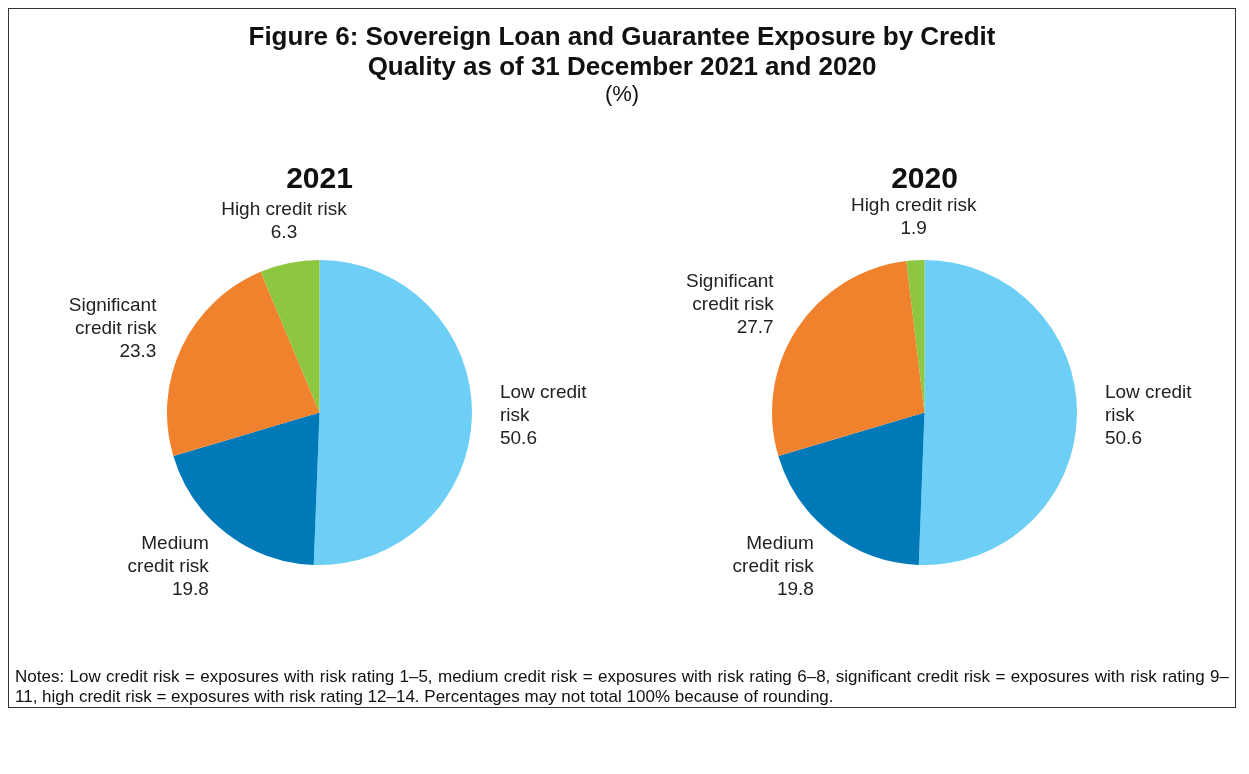  I want to click on text: Notes: Low credit risk = exposures with risk rating 1–5, medium credit risk = exposures with risk rating 6–8, significant credit risk = exposures with risk rating 9–11, high credit risk = exposures with risk rating 12–14. Percentages may not total 100% because of rounding., so click(622, 687).